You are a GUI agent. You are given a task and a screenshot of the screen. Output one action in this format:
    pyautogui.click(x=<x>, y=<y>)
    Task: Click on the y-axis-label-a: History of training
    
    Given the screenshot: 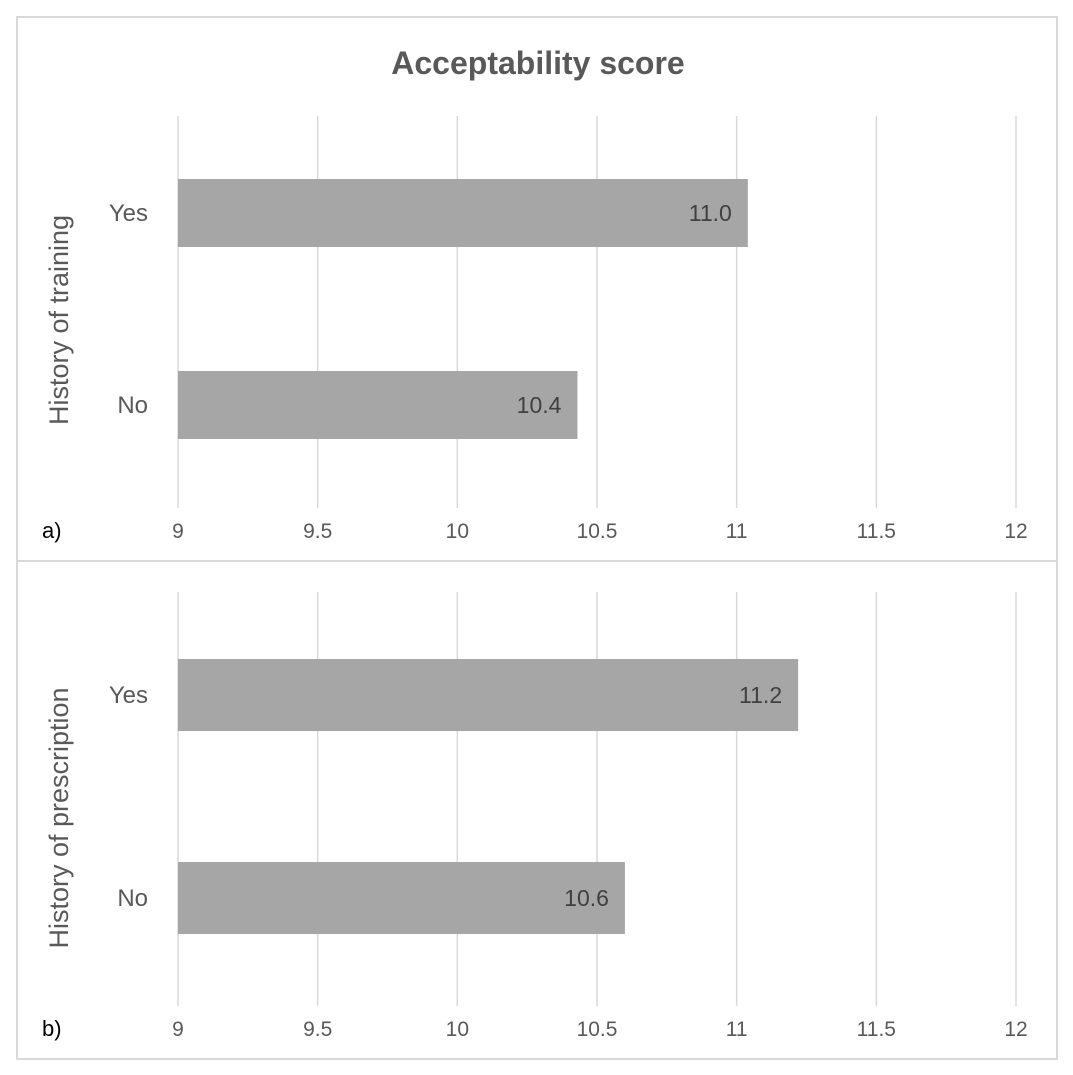 What is the action you would take?
    pyautogui.click(x=59, y=320)
    